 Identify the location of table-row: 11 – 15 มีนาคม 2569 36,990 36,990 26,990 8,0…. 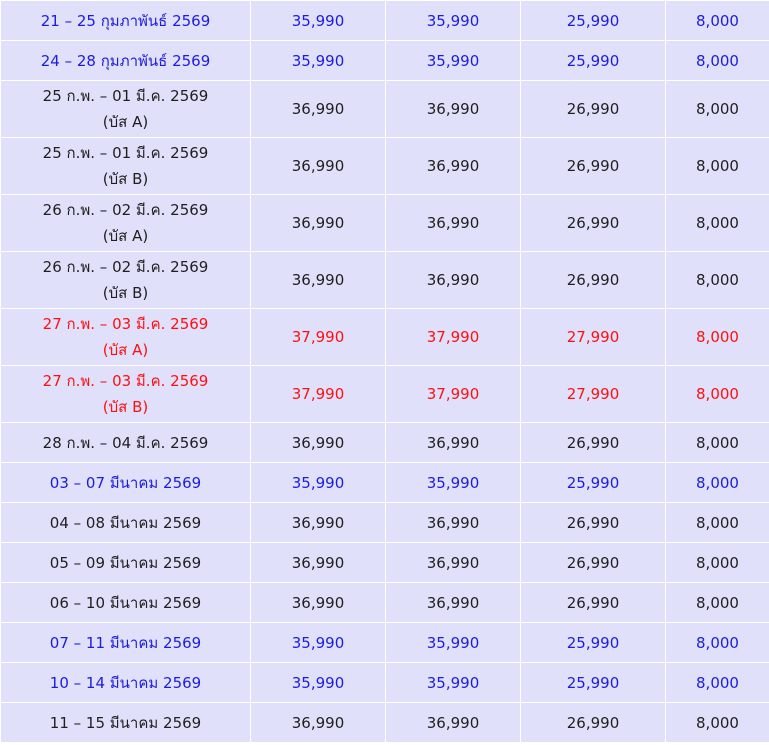
(384, 722).